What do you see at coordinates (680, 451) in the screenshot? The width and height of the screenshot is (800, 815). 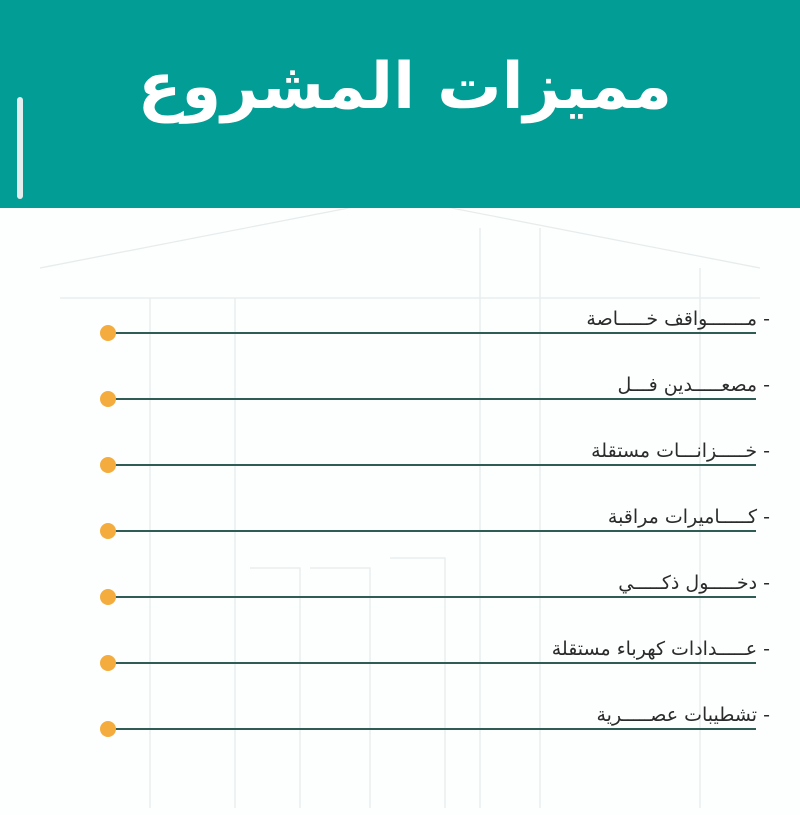 I see `feature-label: - خـــــزانـــات مستقلة` at bounding box center [680, 451].